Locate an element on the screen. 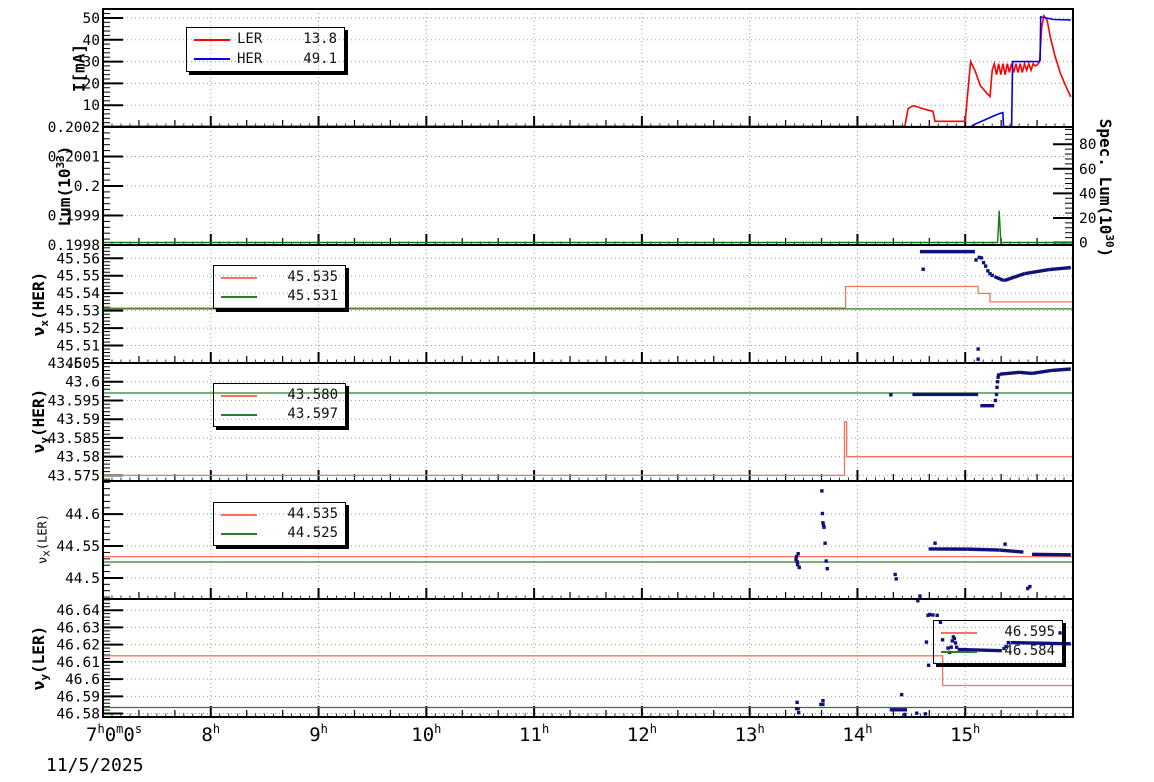 Image resolution: width=1154 pixels, height=782 pixels. legend-nuy-her: 43.580 43.597 is located at coordinates (279, 405).